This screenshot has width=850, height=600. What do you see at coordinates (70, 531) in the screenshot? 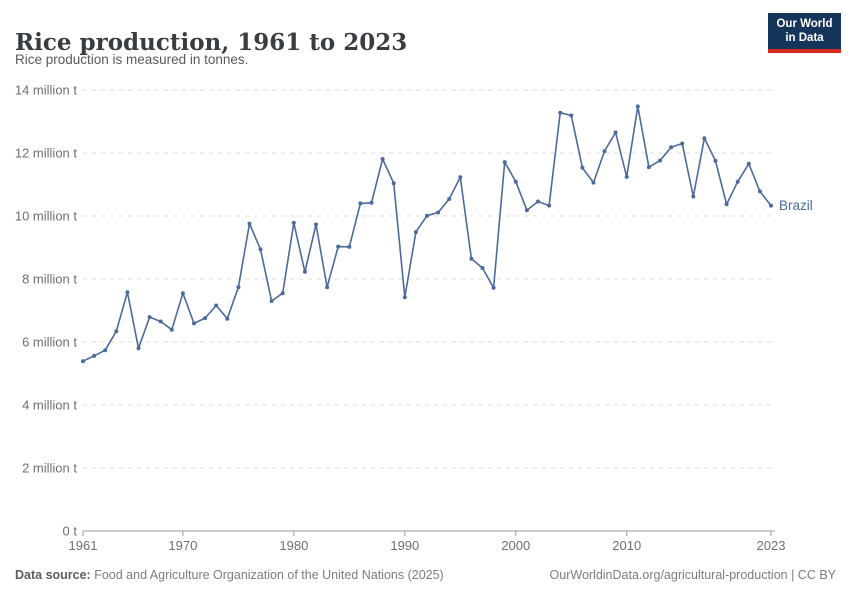
I see `y-axis-tick-label: 0 t` at bounding box center [70, 531].